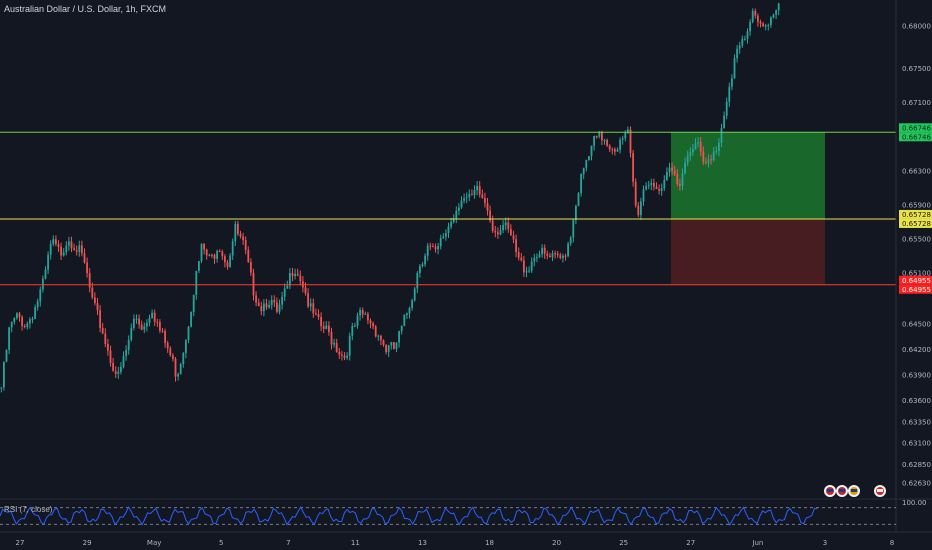  I want to click on loss-zone, so click(748, 251).